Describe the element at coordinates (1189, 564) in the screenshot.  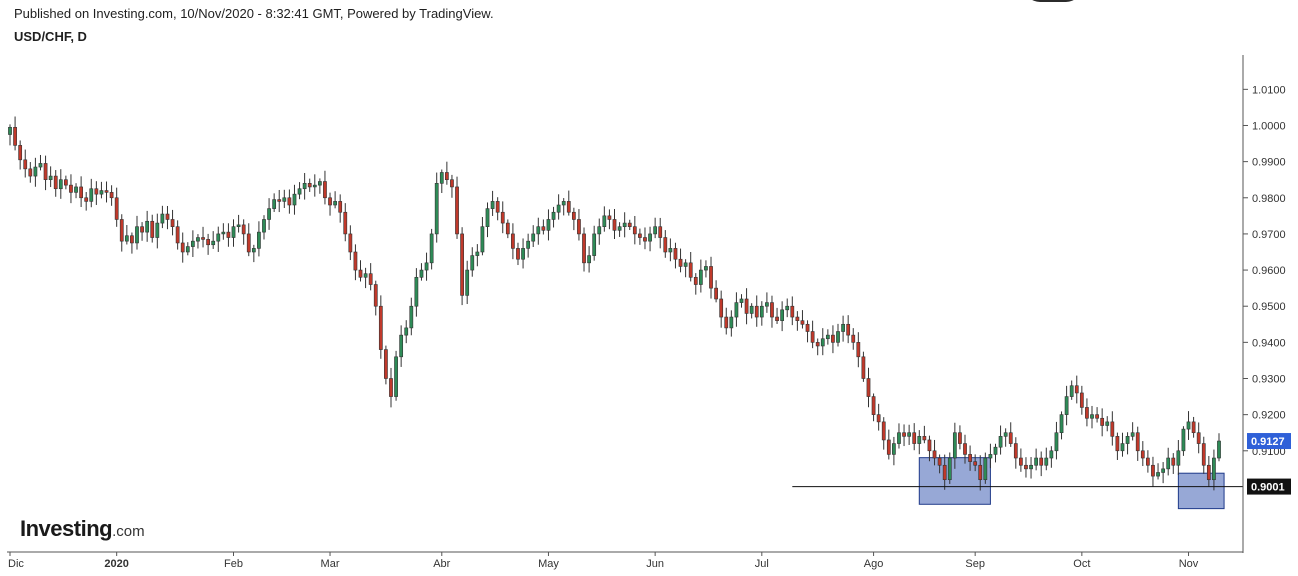
I see `x-tick-label: Nov` at that location.